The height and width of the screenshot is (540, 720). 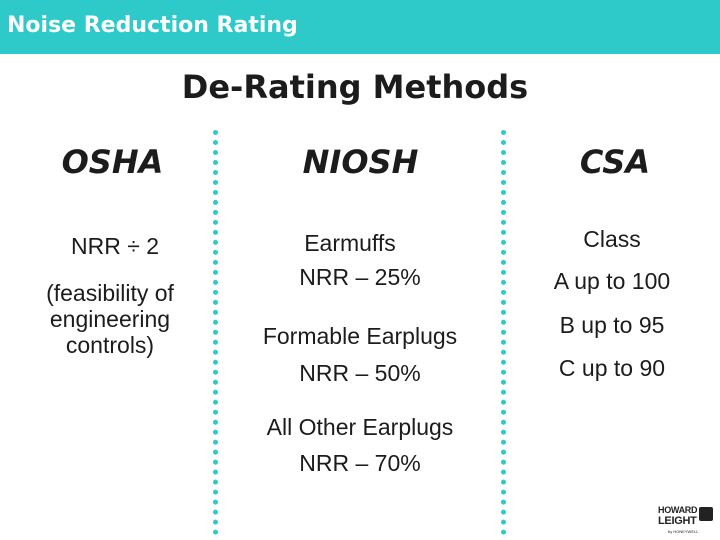 What do you see at coordinates (115, 246) in the screenshot?
I see `osha-rule: NRR ÷ 2` at bounding box center [115, 246].